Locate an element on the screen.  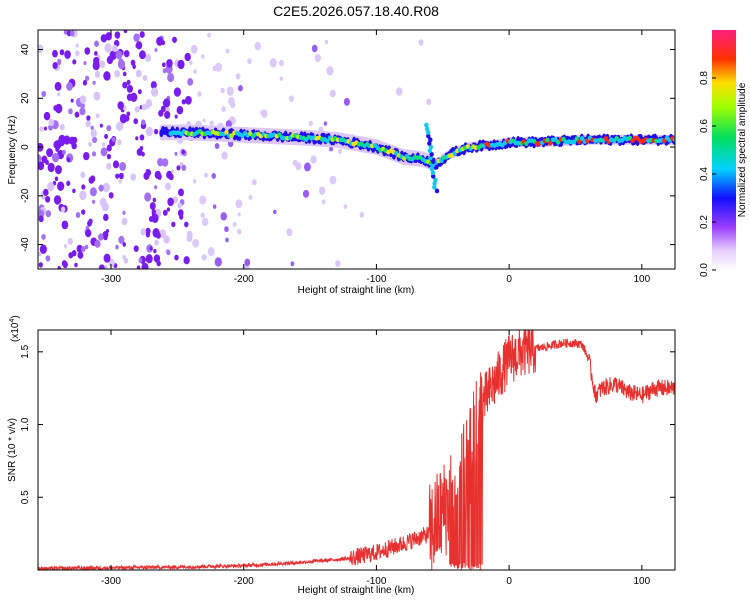
colorbar-tick-label: 0.6 is located at coordinates (704, 126).